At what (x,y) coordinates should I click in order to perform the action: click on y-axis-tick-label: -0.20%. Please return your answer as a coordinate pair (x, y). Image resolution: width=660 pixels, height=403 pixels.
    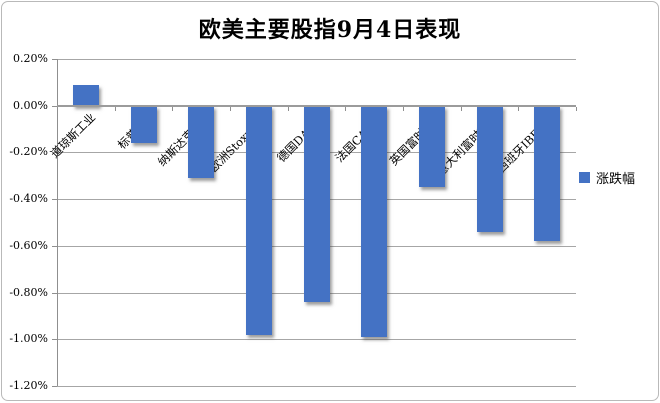
    Looking at the image, I should click on (28, 152).